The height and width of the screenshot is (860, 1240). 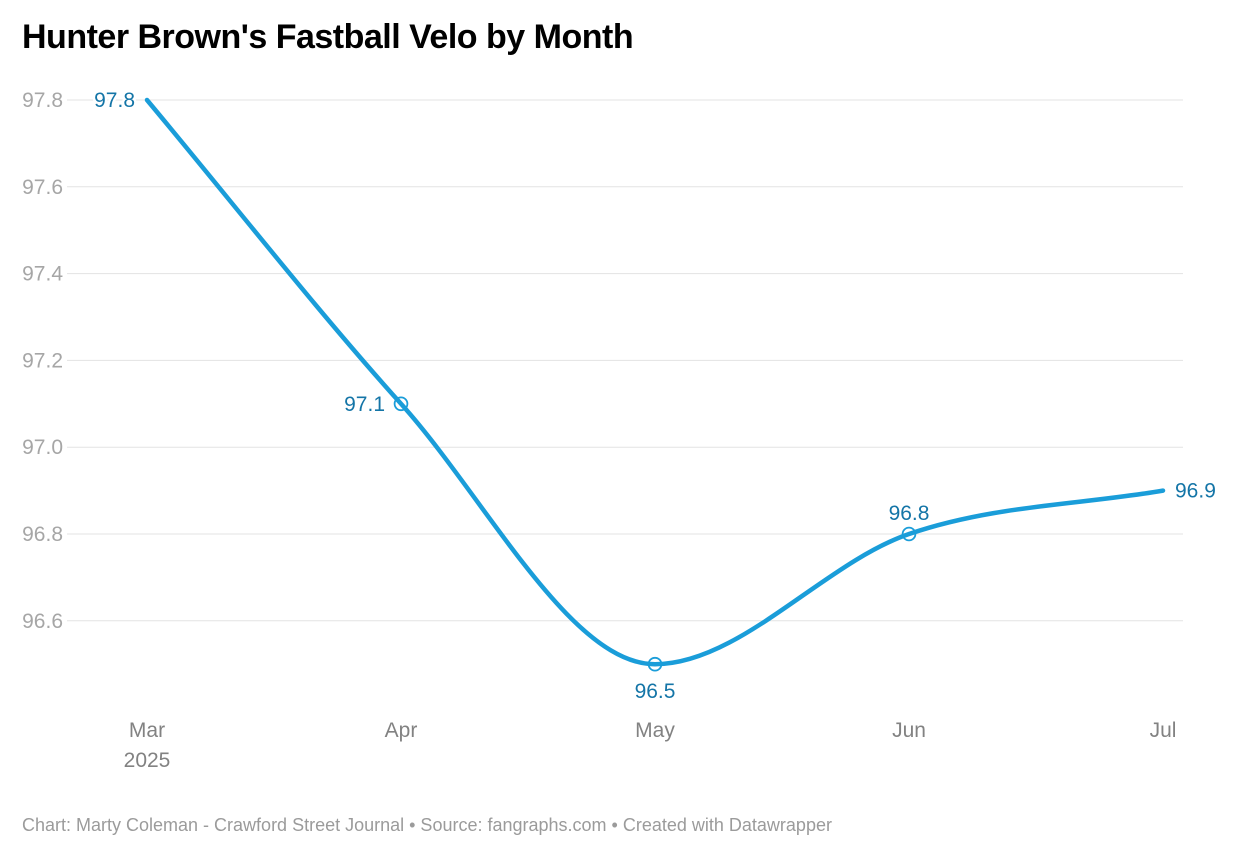 I want to click on data-value-label: 97.1, so click(x=364, y=404).